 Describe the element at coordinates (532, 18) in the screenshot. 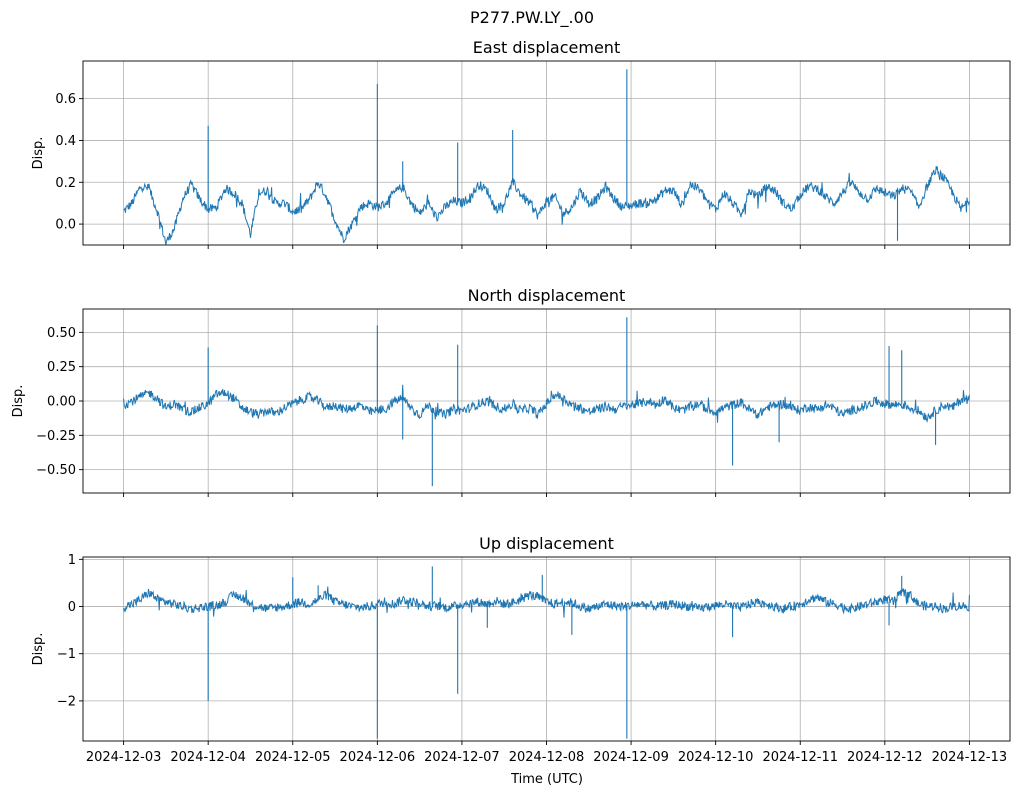

I see `figure-title: P277.PW.LY_.00` at that location.